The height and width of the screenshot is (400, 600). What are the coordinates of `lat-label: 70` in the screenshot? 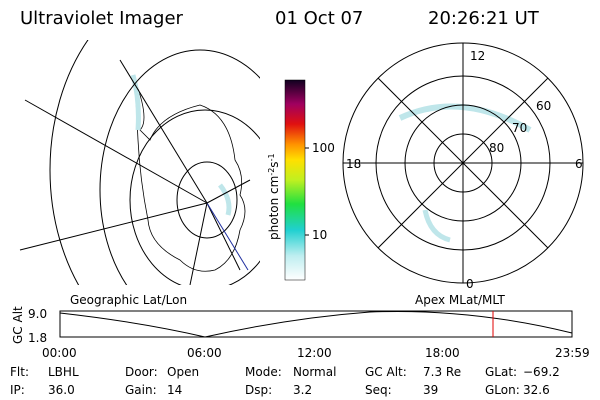 It's located at (519, 128).